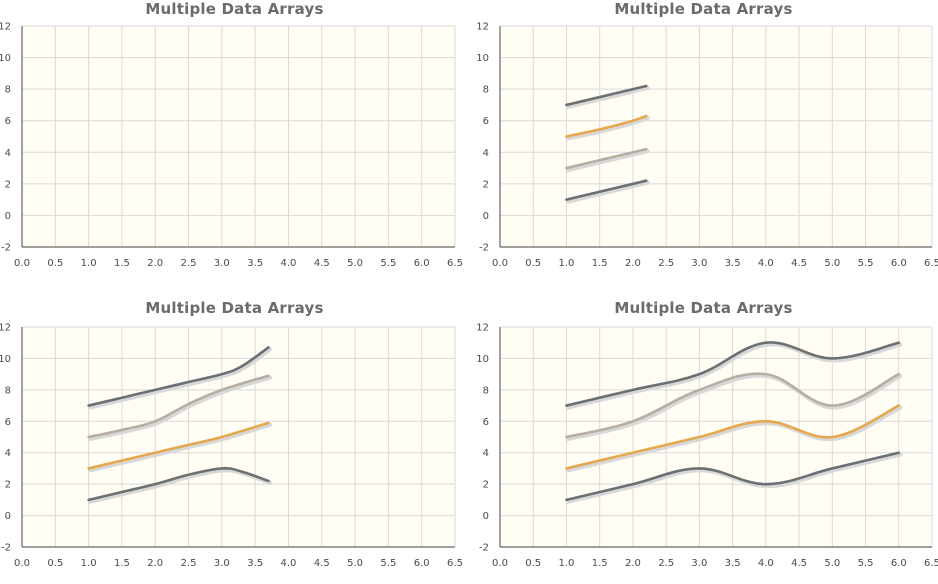 Image resolution: width=938 pixels, height=584 pixels. What do you see at coordinates (5, 58) in the screenshot?
I see `y-tick-label: 10` at bounding box center [5, 58].